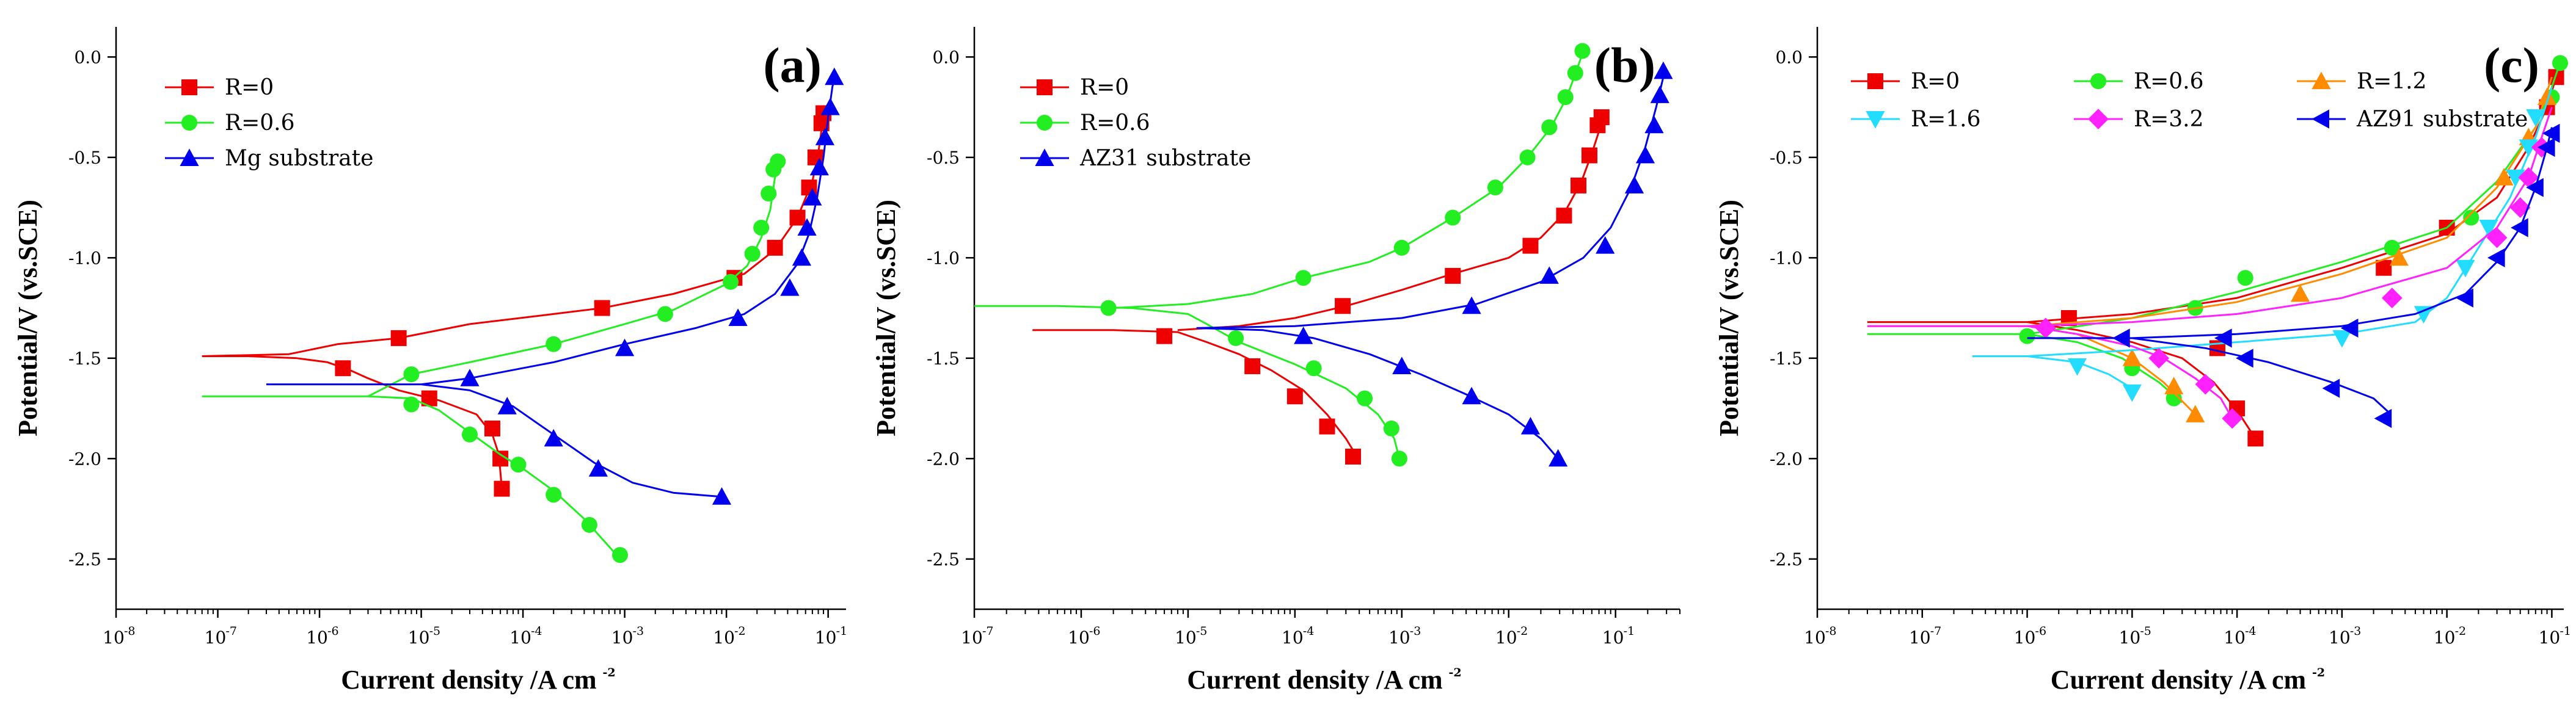  What do you see at coordinates (2169, 119) in the screenshot?
I see `legend-label: R=3.2` at bounding box center [2169, 119].